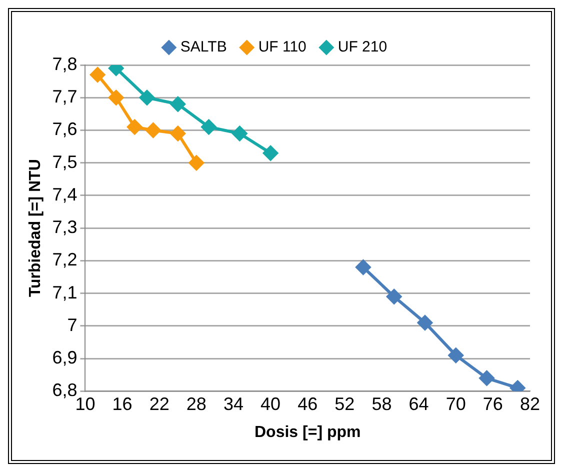 The image size is (561, 470). I want to click on x-tick-label: 34, so click(233, 404).